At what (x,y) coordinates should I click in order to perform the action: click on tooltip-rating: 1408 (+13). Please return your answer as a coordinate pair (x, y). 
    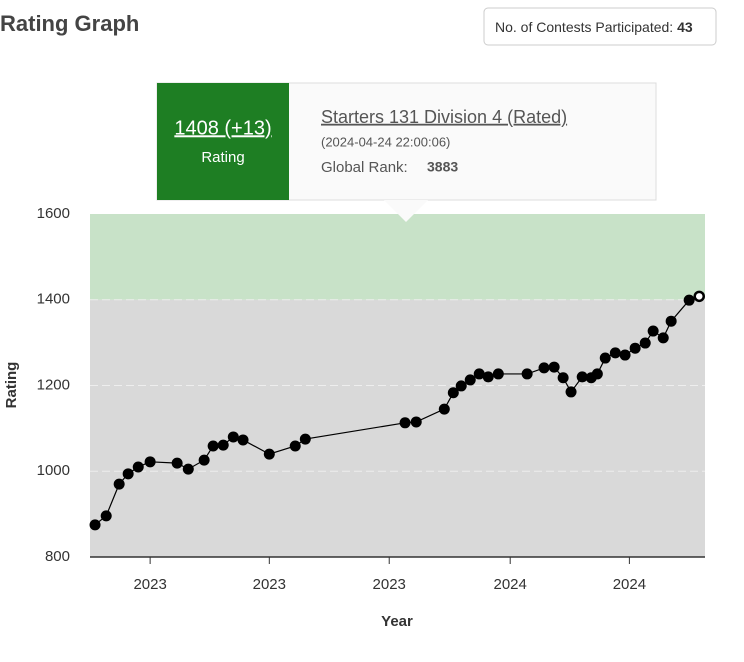
    Looking at the image, I should click on (222, 128).